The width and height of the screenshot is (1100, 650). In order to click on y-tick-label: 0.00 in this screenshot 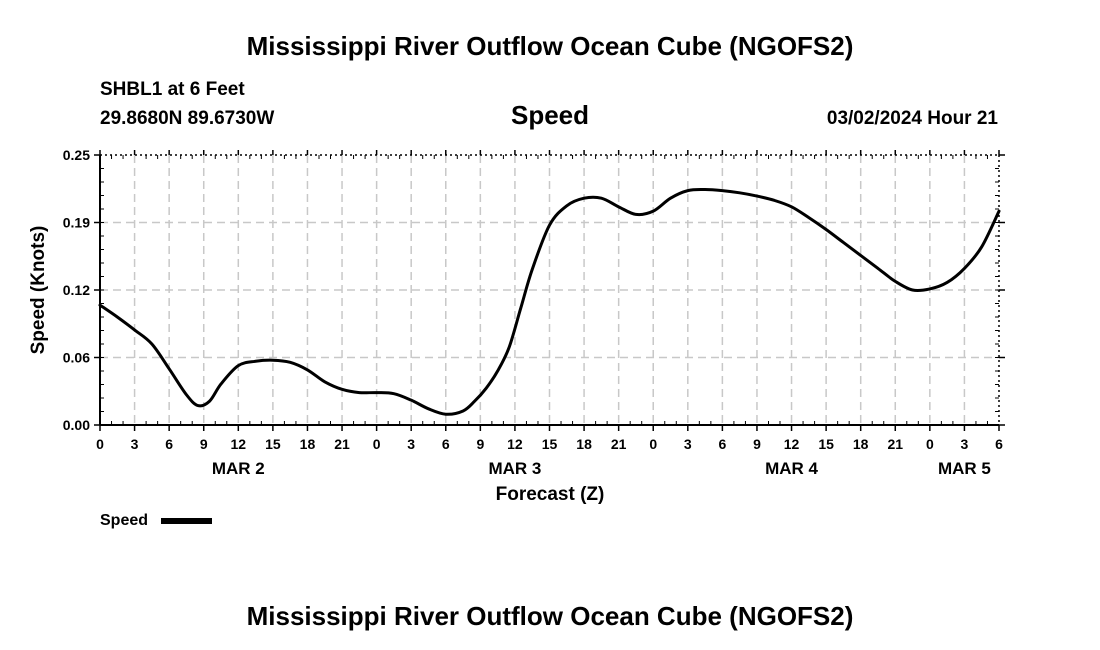, I will do `click(76, 425)`.